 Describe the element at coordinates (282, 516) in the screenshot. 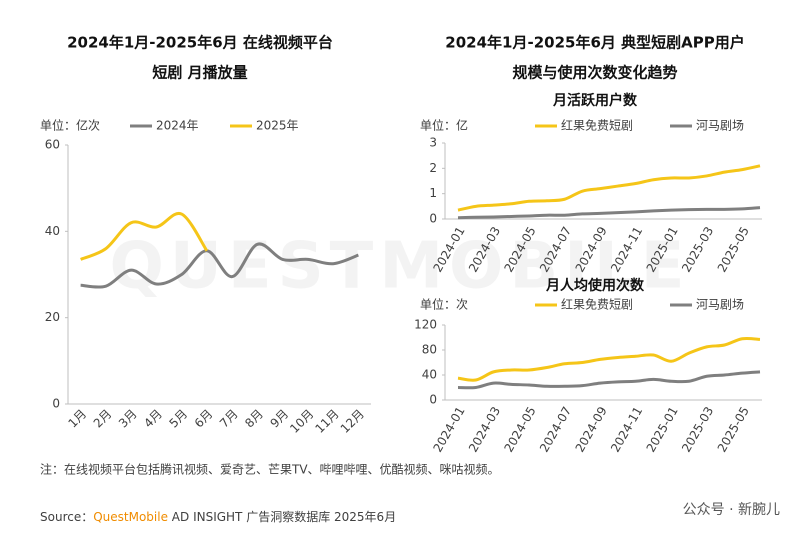

I see `source-suffix: AD INSIGHT 广告洞察数据库 2025年6月` at that location.